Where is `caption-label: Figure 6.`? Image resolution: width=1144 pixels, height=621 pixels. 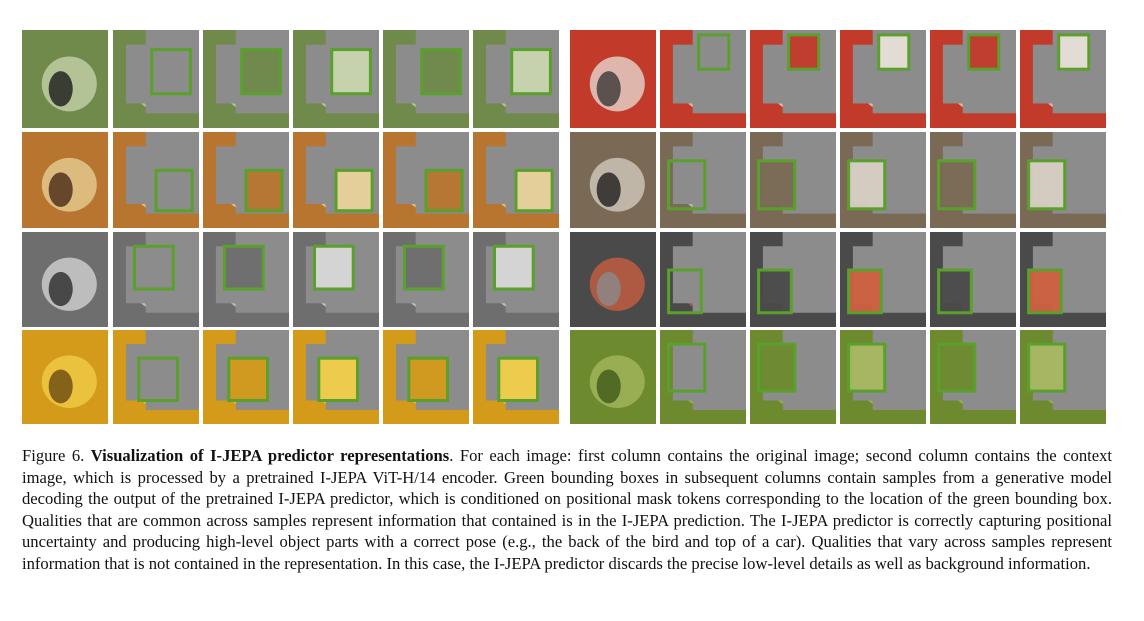
caption-label: Figure 6. is located at coordinates (53, 455).